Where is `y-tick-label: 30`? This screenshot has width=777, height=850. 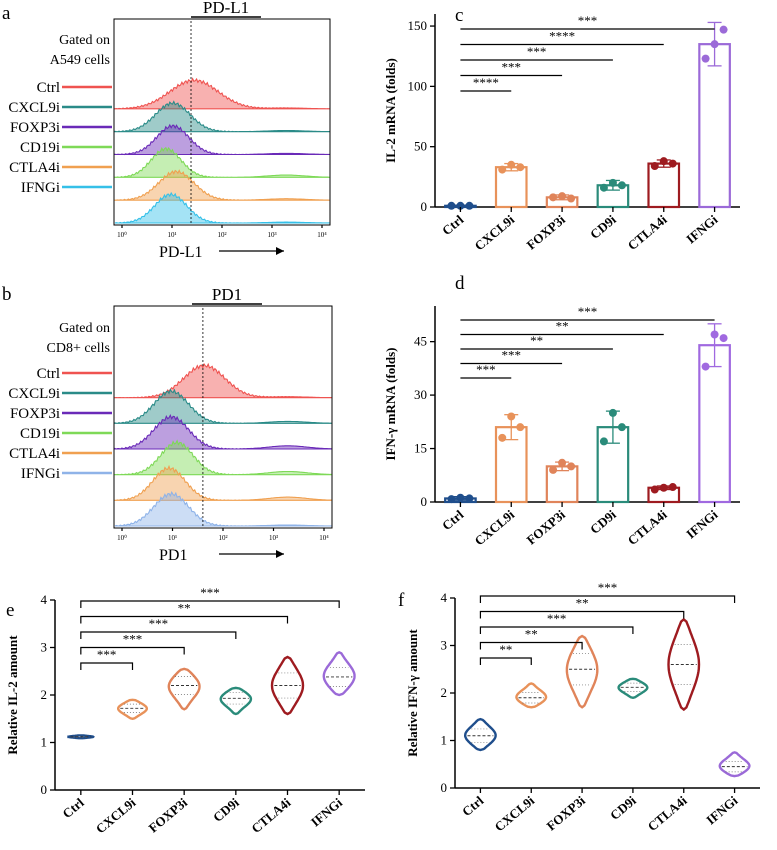
y-tick-label: 30 is located at coordinates (420, 394).